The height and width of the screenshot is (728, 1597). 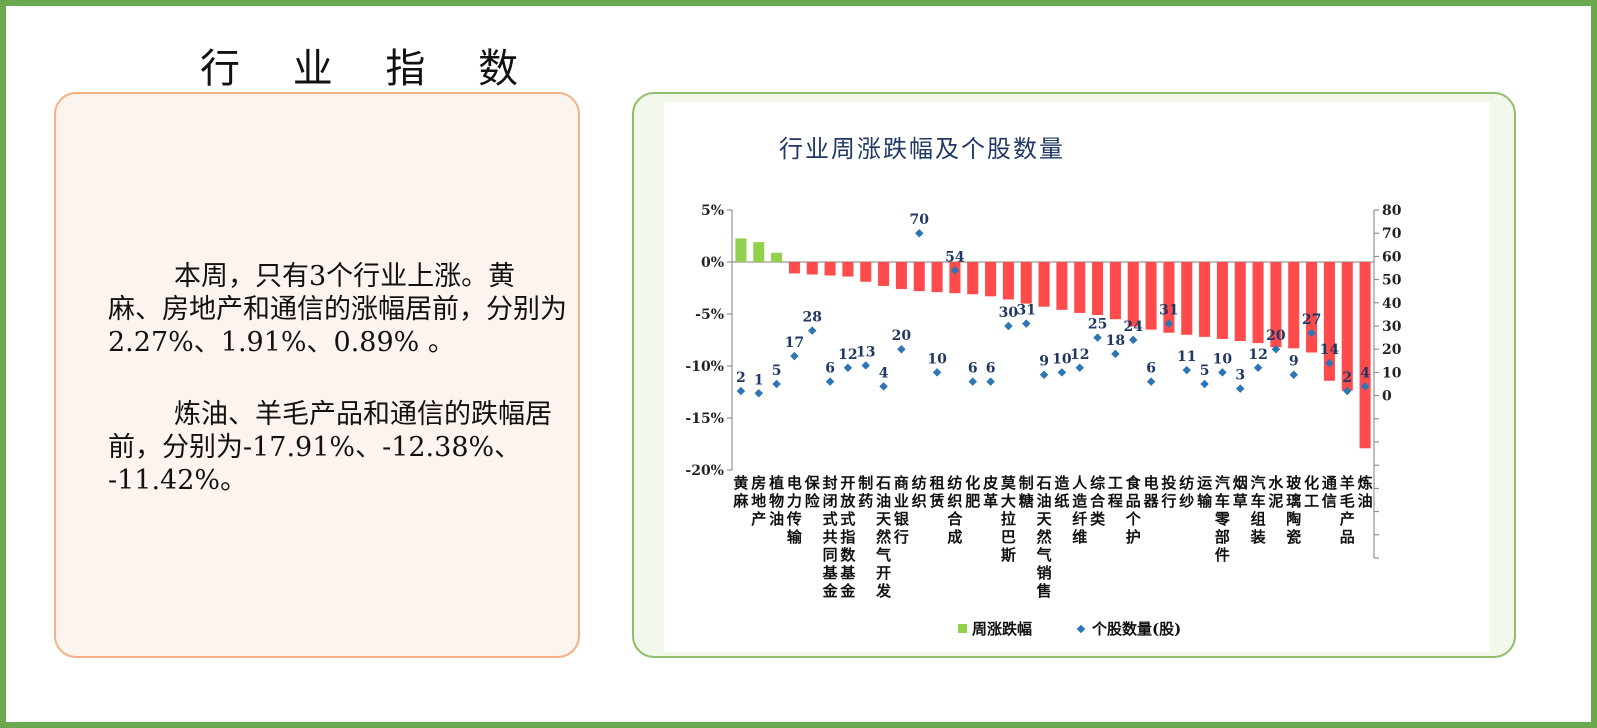 What do you see at coordinates (741, 378) in the screenshot?
I see `data-label-stock-count: 2` at bounding box center [741, 378].